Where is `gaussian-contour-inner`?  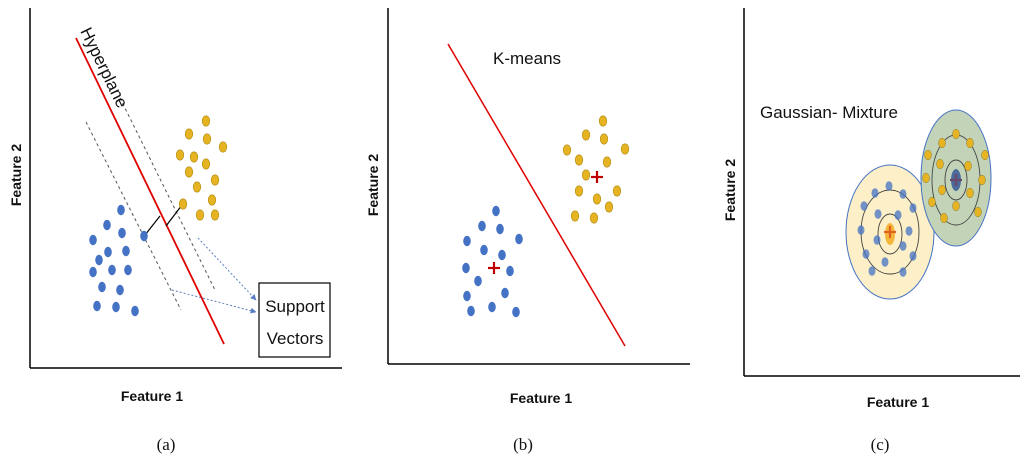 gaussian-contour-inner is located at coordinates (956, 180).